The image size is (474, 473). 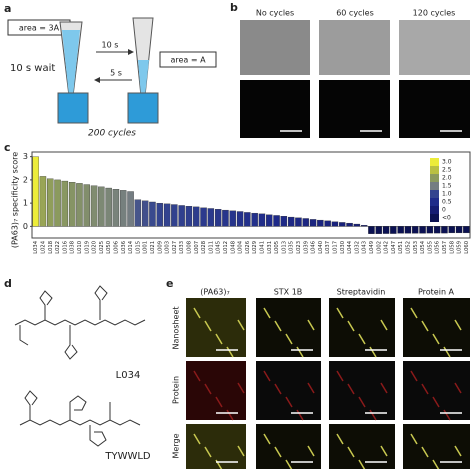 I want to click on panel-label: c, so click(x=7, y=147).